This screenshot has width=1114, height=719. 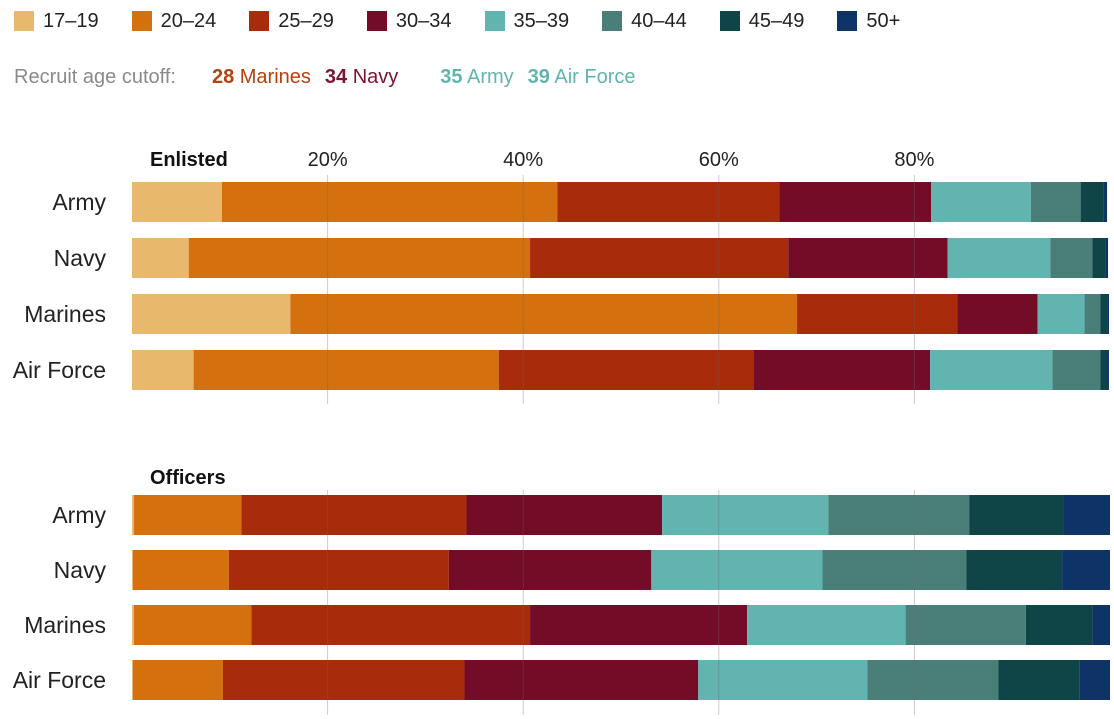 I want to click on cutoff-age: 39, so click(x=538, y=76).